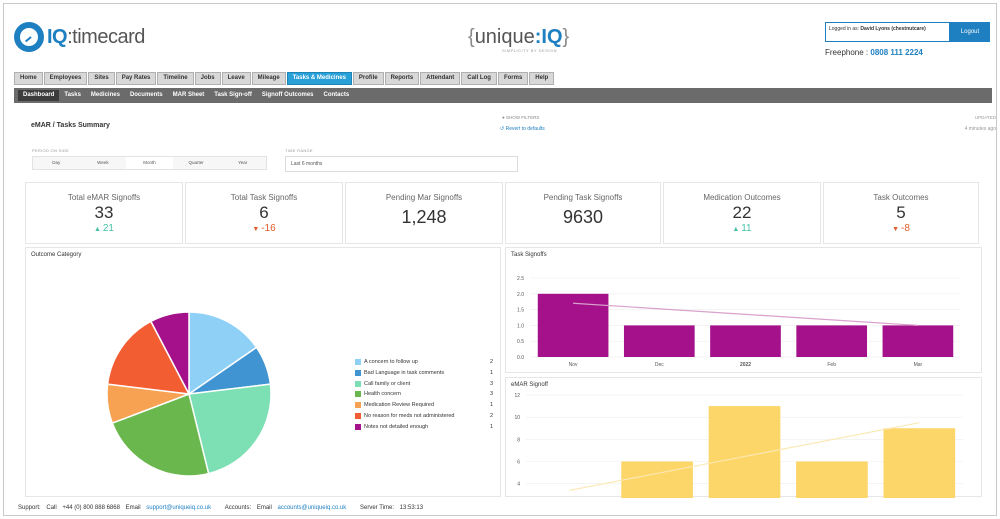  I want to click on stat-delta: ▼ -16, so click(264, 228).